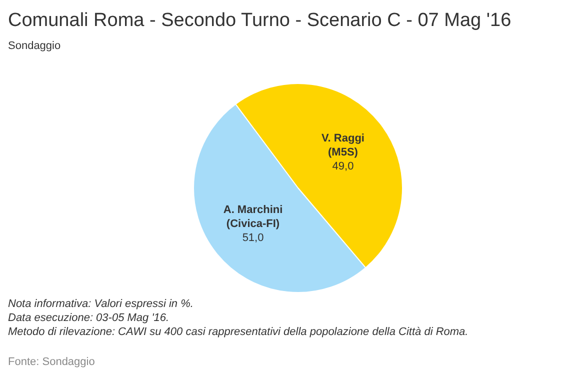  Describe the element at coordinates (89, 318) in the screenshot. I see `text: Data esecuzione: 03-05 Mag '16.` at that location.